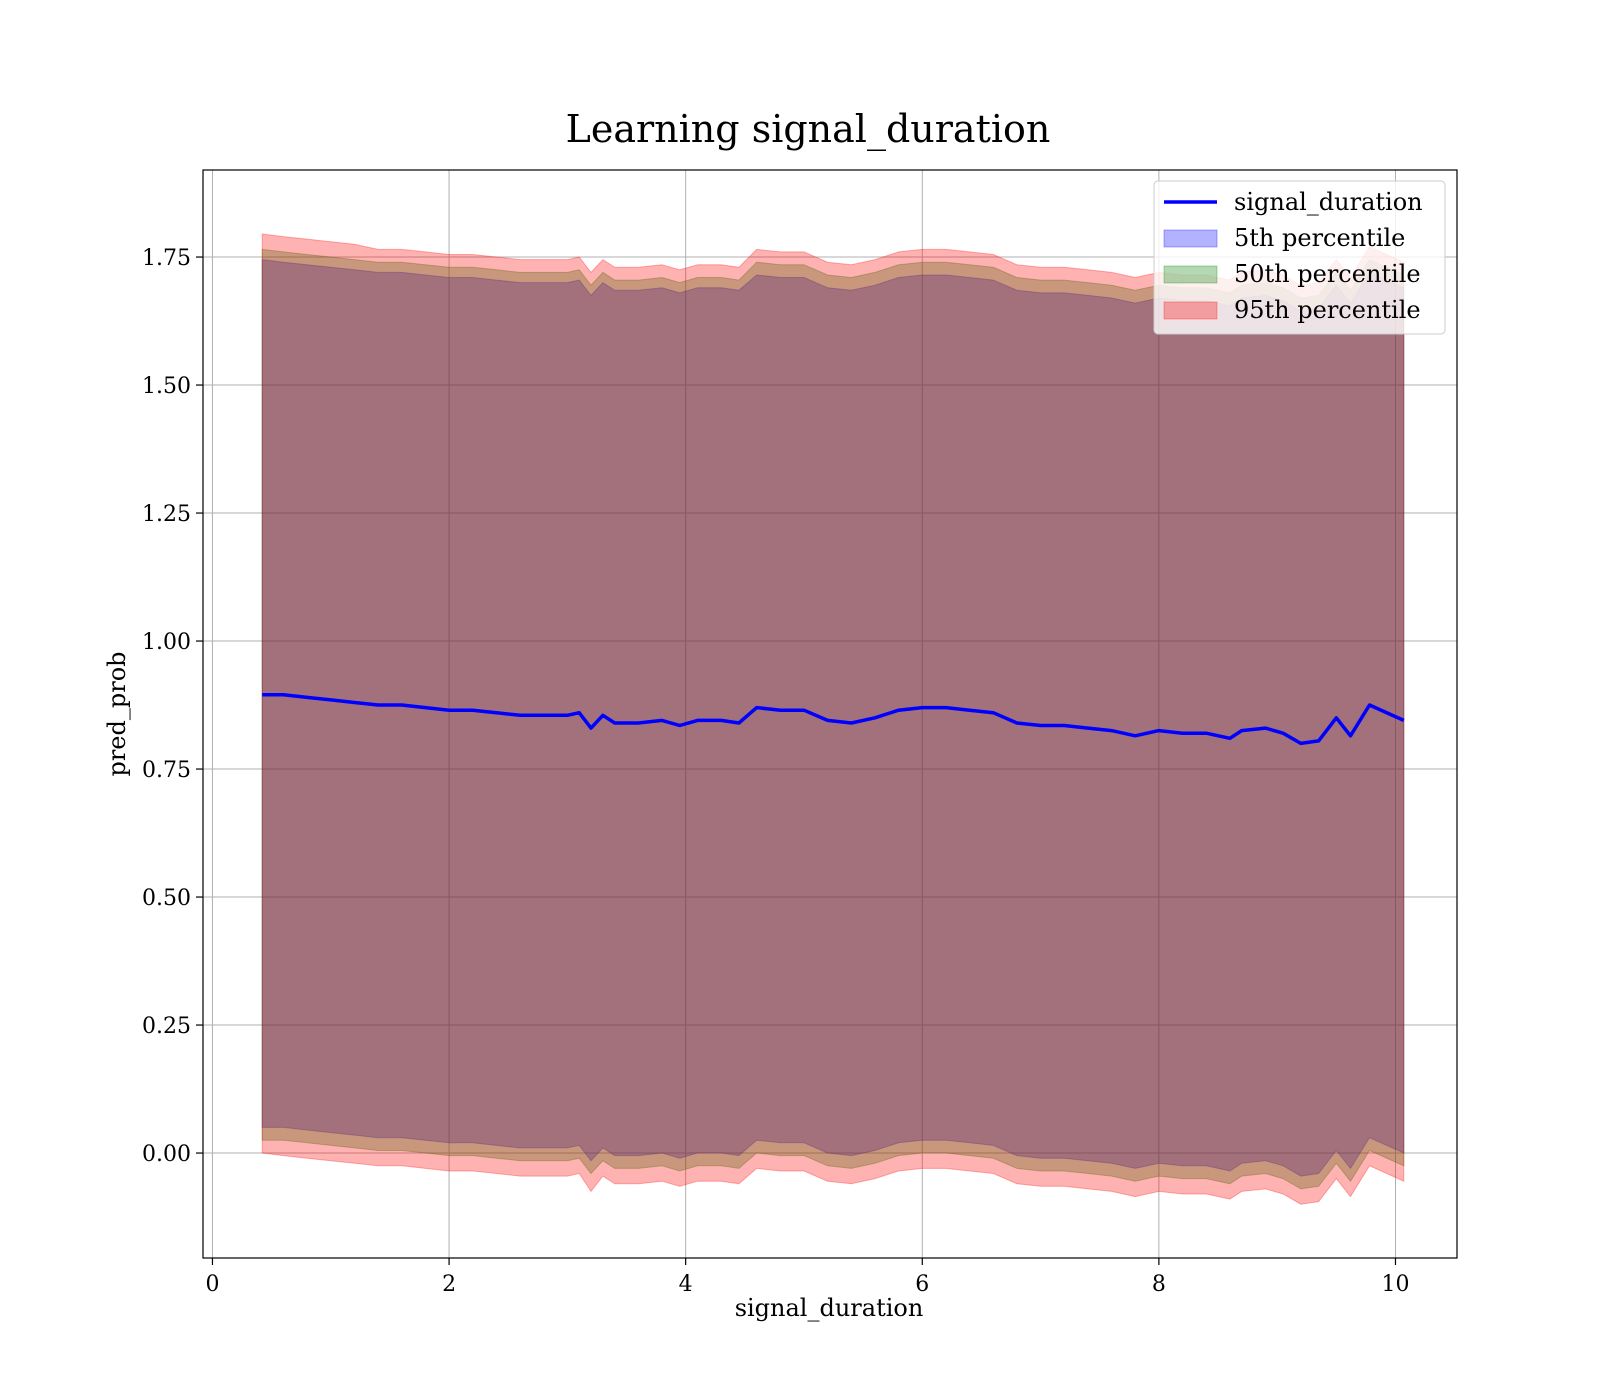 This screenshot has width=1600, height=1400. What do you see at coordinates (808, 129) in the screenshot?
I see `chart-title: Learning signal_duration` at bounding box center [808, 129].